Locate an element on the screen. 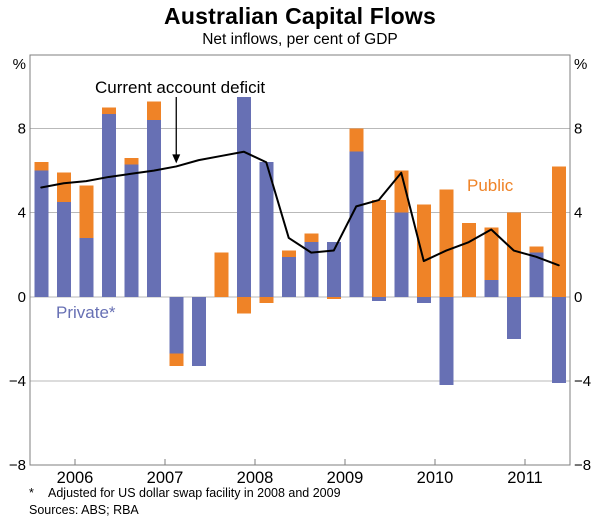 This screenshot has width=600, height=527. chart-title: Australian Capital Flows is located at coordinates (300, 16).